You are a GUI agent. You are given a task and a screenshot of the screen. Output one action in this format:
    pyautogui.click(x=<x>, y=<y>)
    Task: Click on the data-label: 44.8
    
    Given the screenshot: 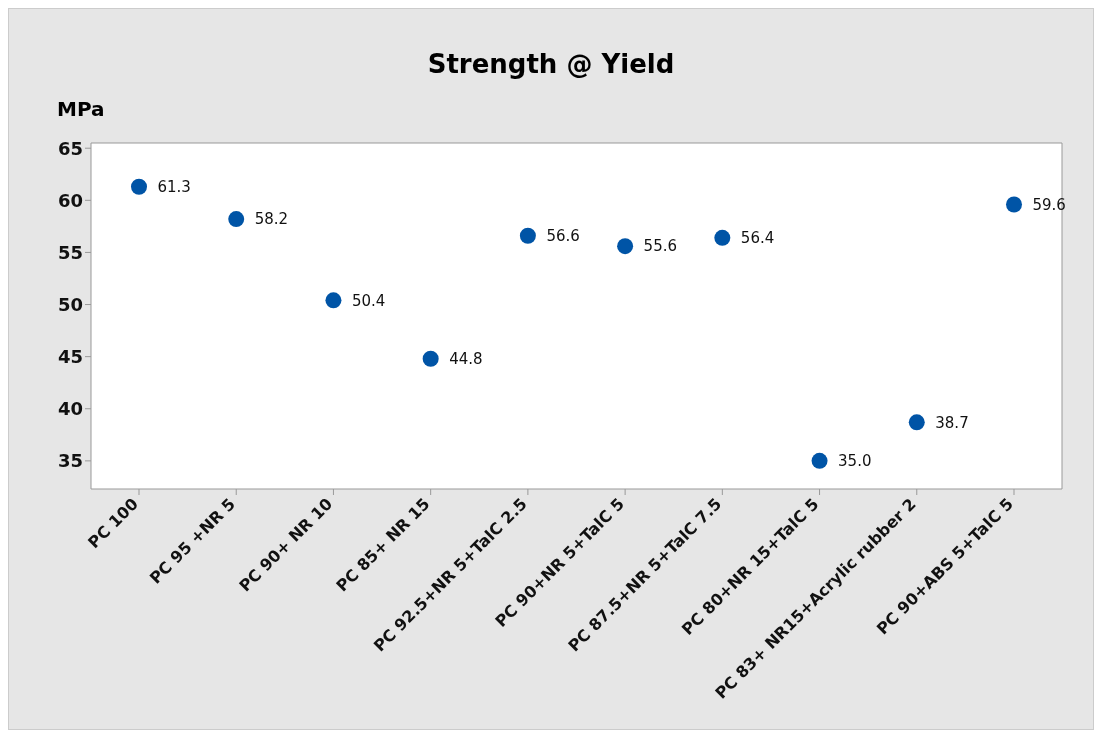 What is the action you would take?
    pyautogui.click(x=466, y=359)
    